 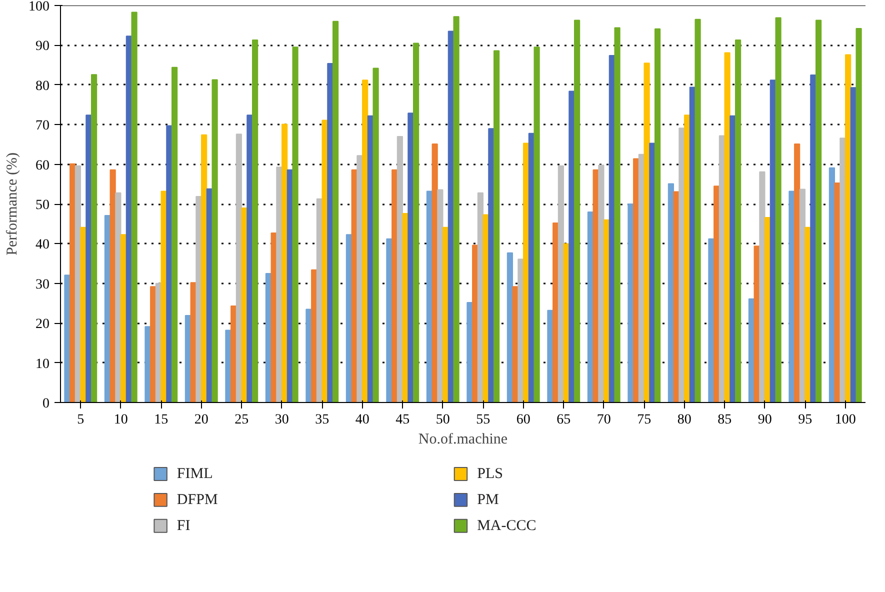 What do you see at coordinates (322, 420) in the screenshot?
I see `x-tick-label: 35` at bounding box center [322, 420].